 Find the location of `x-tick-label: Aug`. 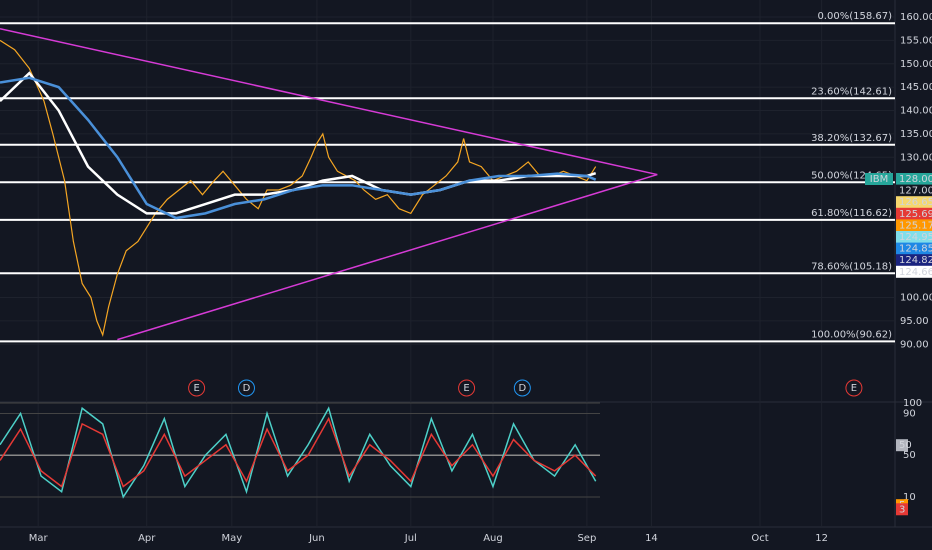

x-tick-label: Aug is located at coordinates (493, 538).